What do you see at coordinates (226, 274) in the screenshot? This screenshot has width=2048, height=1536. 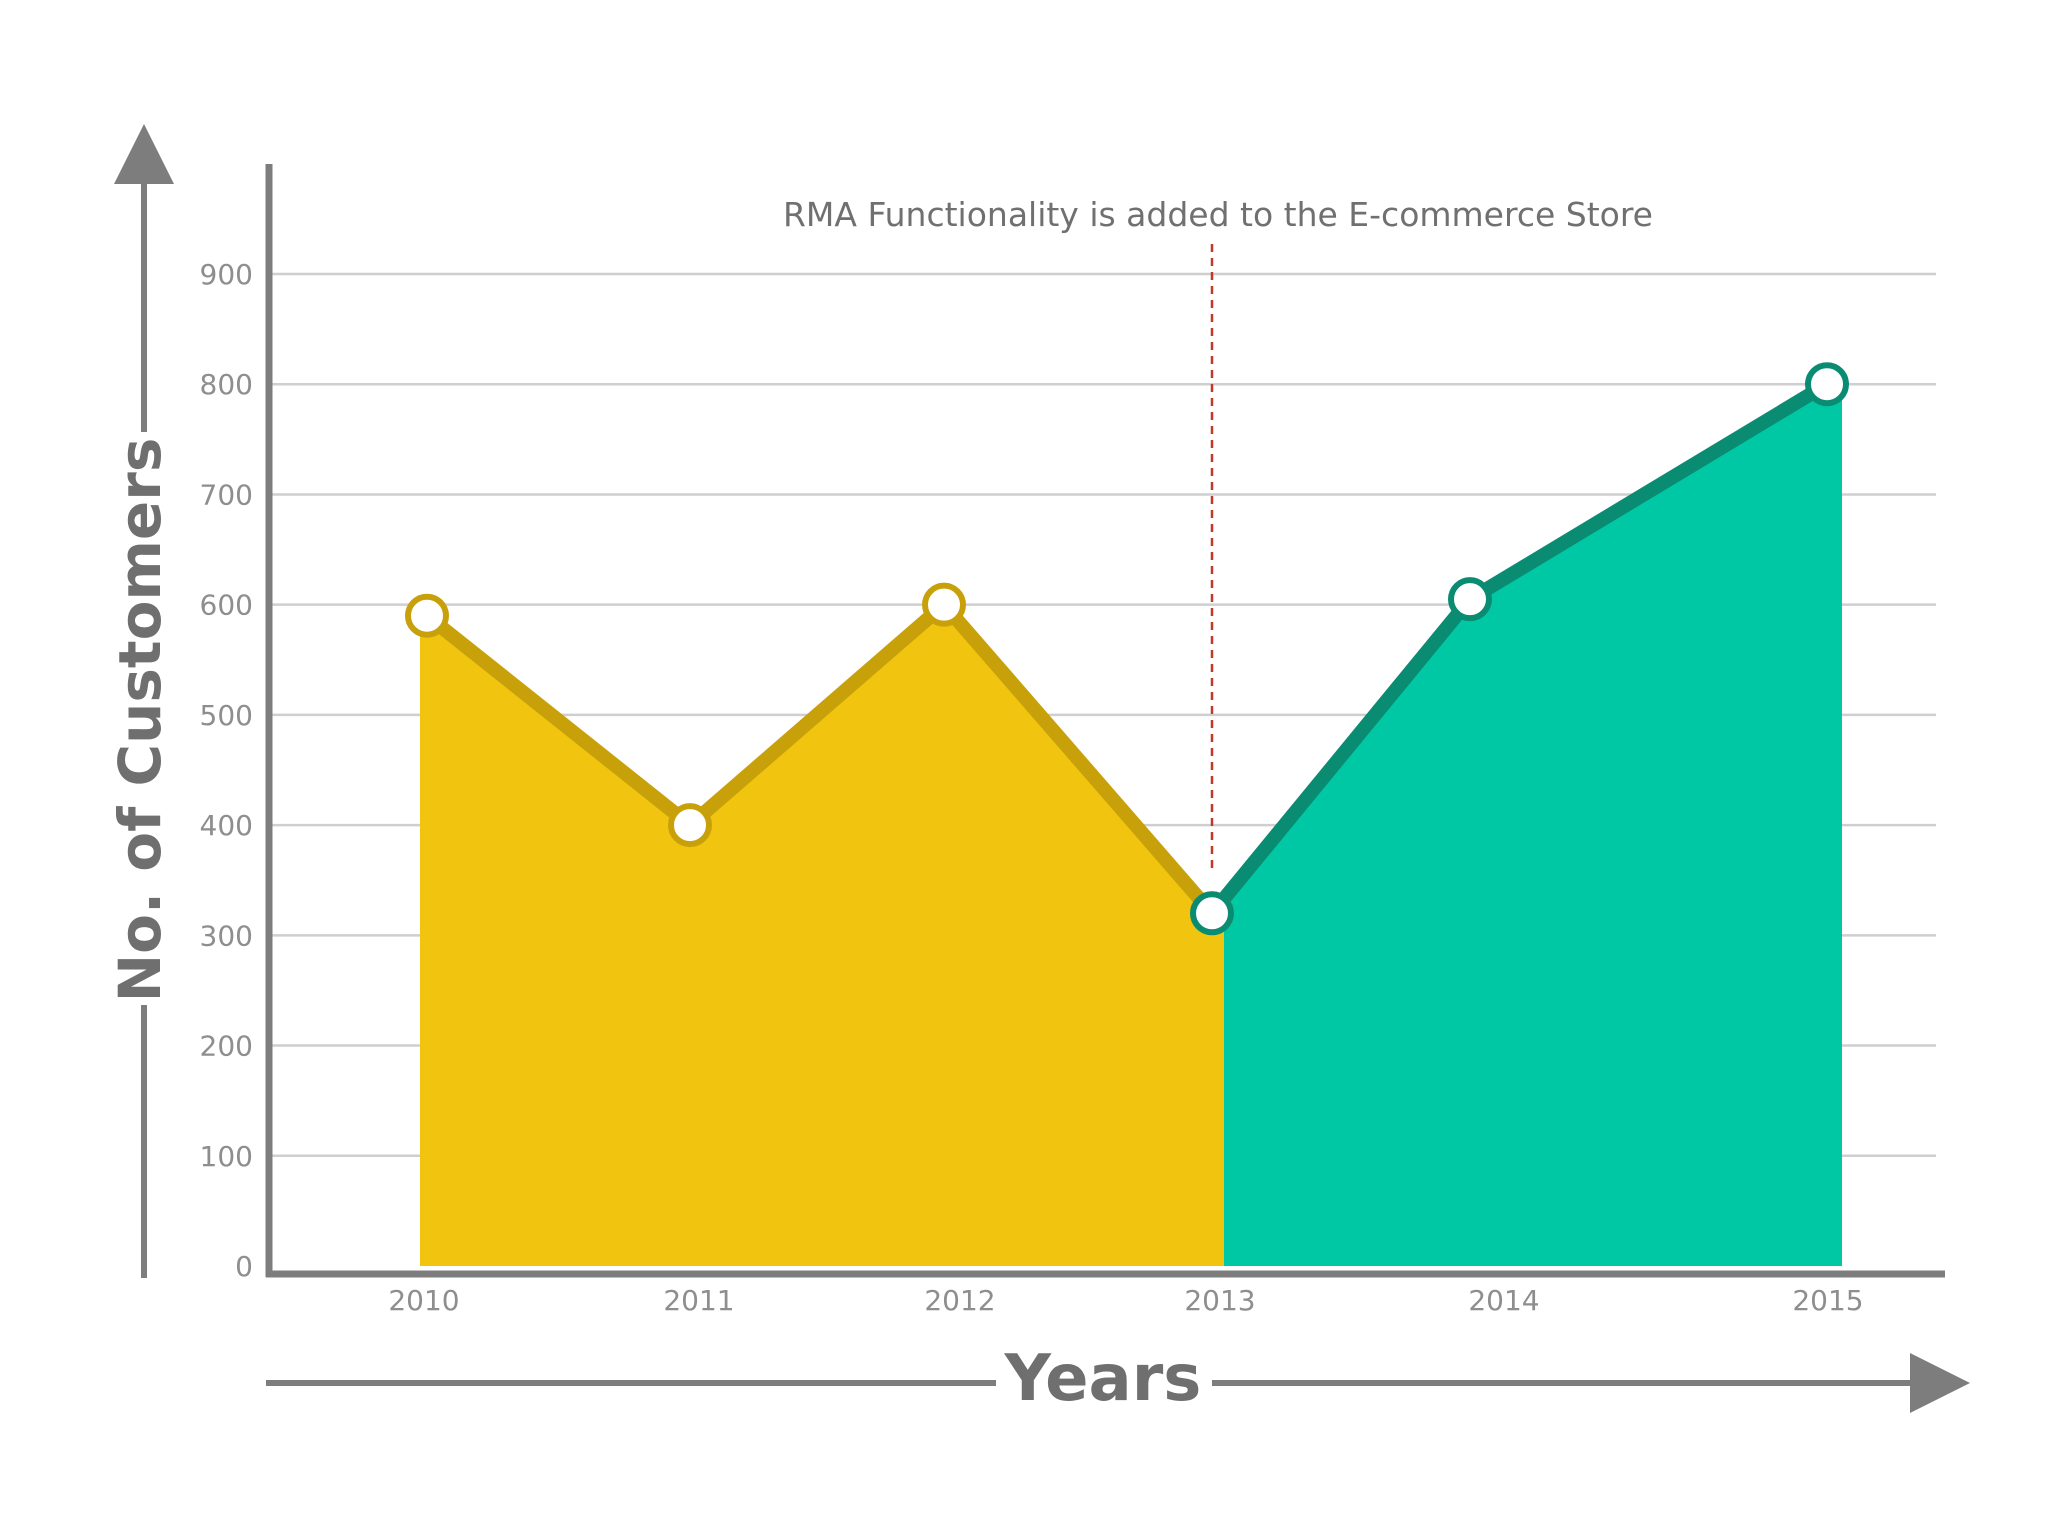 I see `y-tick-label-900: 900` at bounding box center [226, 274].